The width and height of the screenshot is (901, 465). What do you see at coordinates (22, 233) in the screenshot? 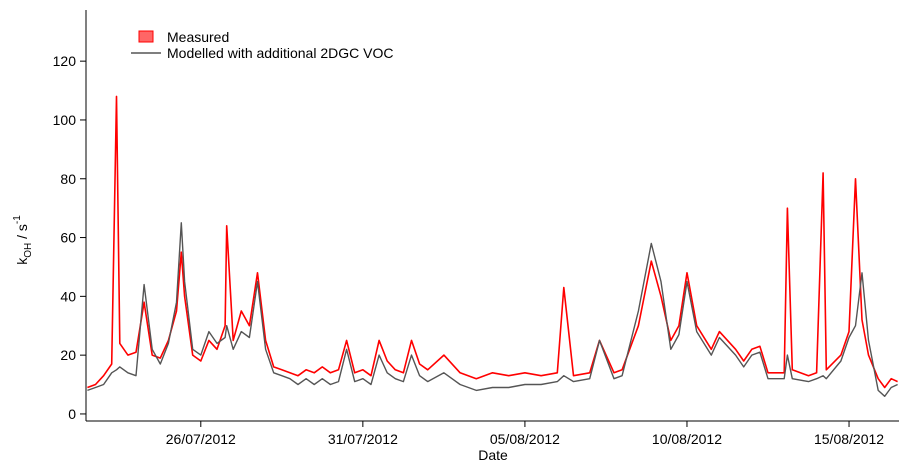
I see `y-label-mid: / s` at bounding box center [22, 233].